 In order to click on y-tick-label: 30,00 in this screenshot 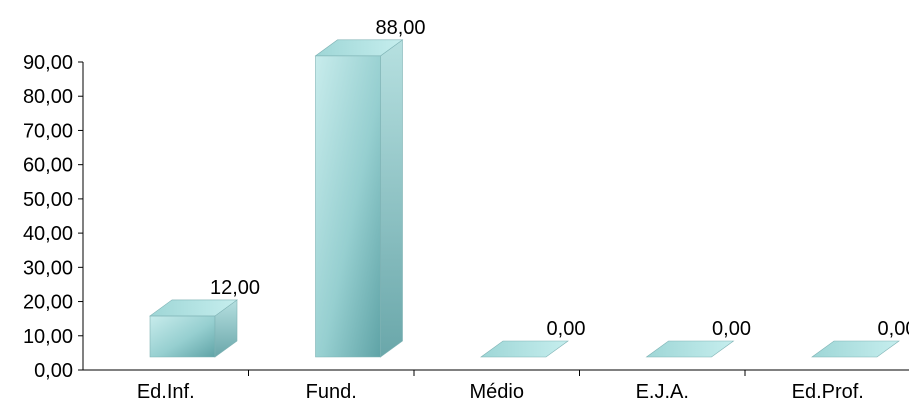, I will do `click(48, 268)`.